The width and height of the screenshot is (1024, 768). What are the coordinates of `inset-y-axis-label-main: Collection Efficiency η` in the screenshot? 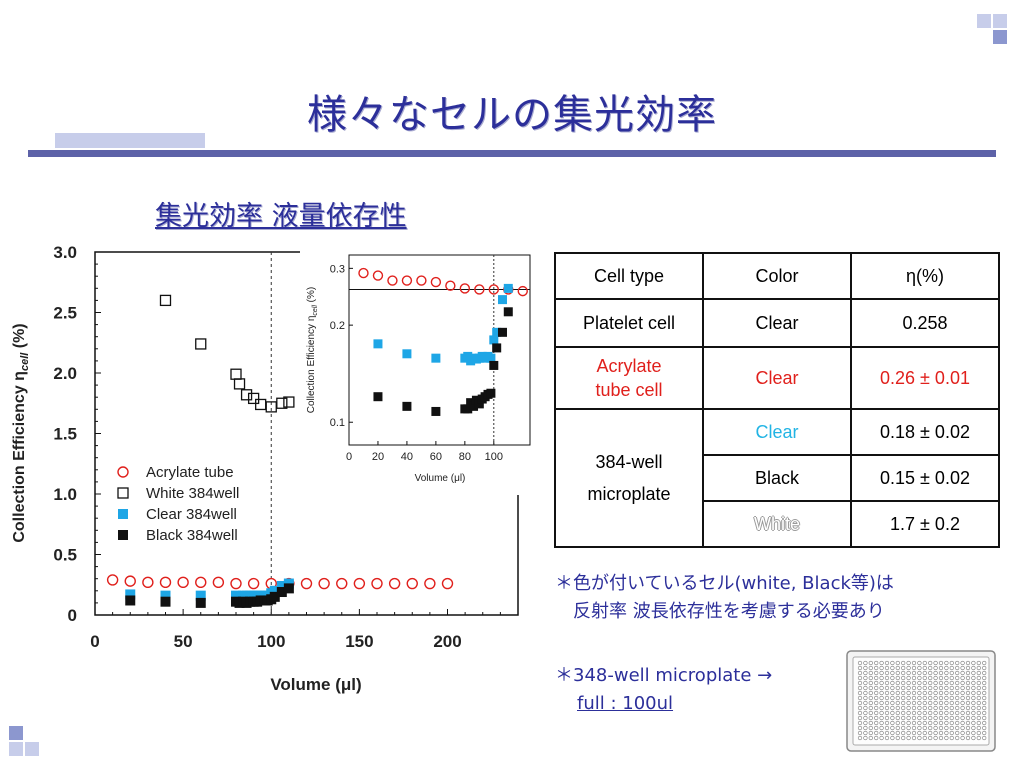 It's located at (311, 365).